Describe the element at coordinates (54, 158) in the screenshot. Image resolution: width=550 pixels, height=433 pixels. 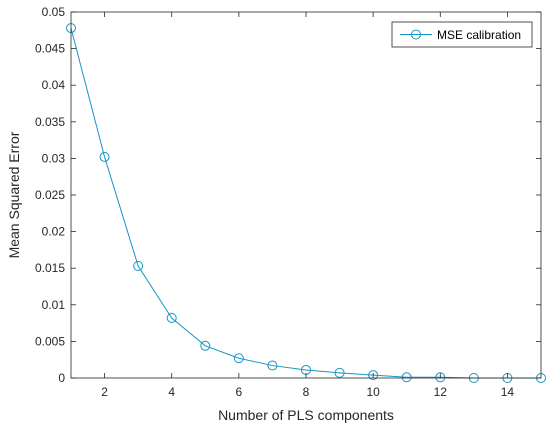
I see `y-tick-label: 0.03` at that location.